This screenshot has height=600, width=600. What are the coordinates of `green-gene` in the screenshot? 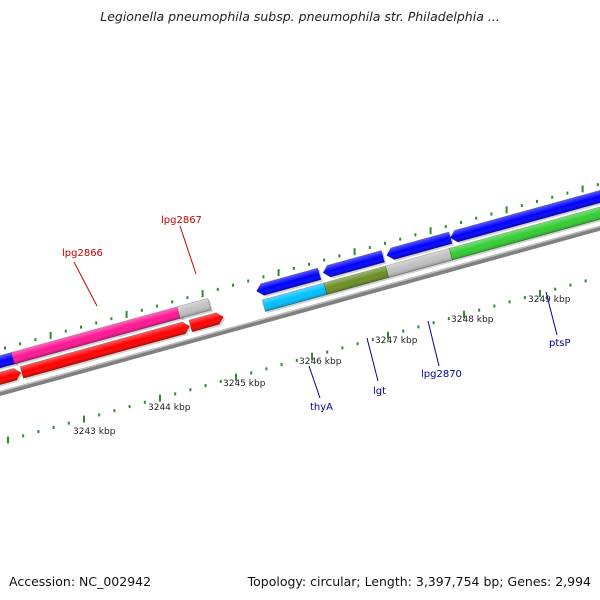 It's located at (524, 228).